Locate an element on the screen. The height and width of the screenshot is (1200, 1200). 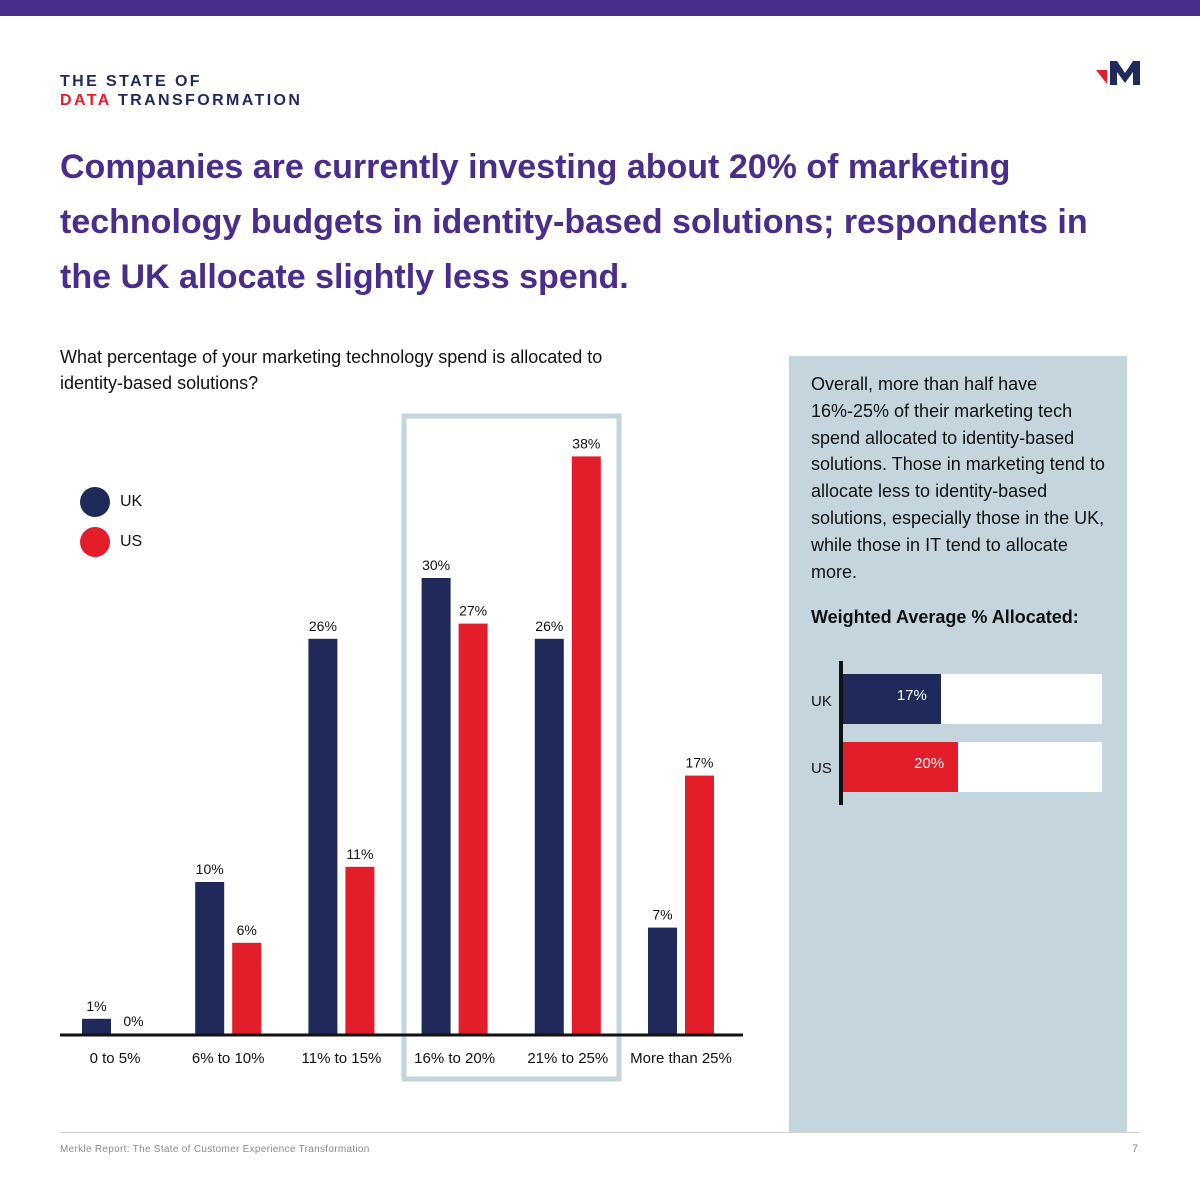
category-label-4: 21% to 25% is located at coordinates (567, 1058).